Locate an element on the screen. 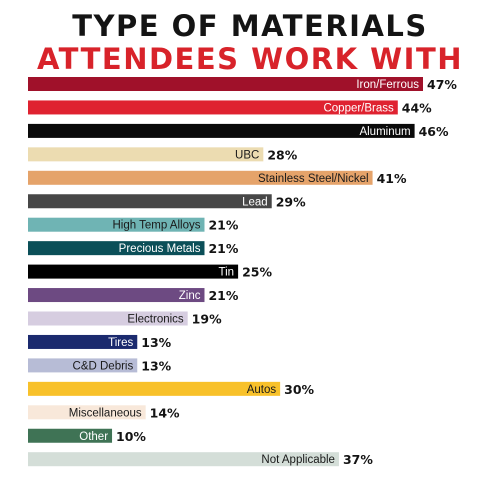 This screenshot has height=500, width=500. bar-category-label: Other is located at coordinates (93, 437).